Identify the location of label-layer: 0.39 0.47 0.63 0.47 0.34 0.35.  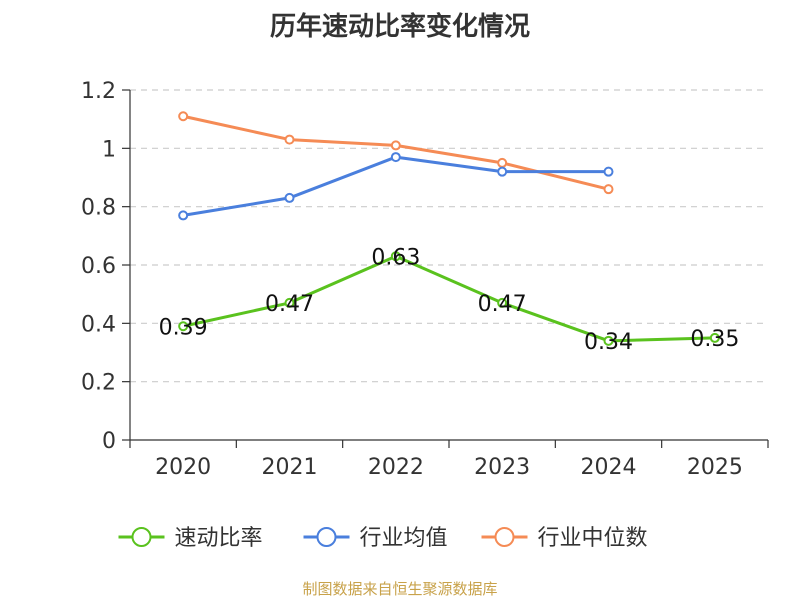
(449, 300).